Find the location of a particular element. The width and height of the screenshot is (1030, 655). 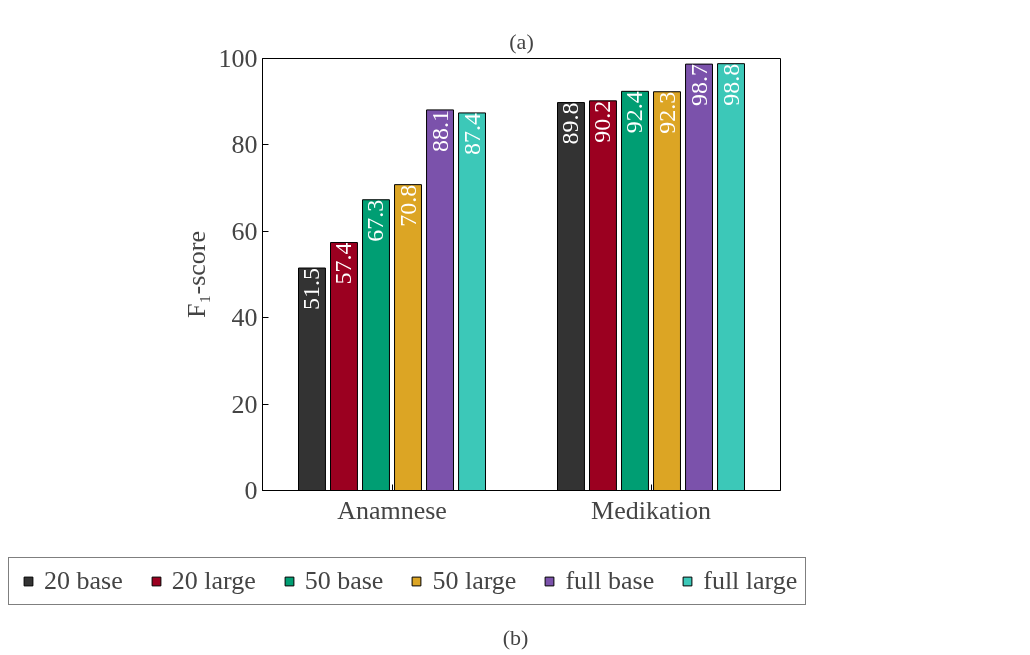

data-label: 89.8 is located at coordinates (570, 123).